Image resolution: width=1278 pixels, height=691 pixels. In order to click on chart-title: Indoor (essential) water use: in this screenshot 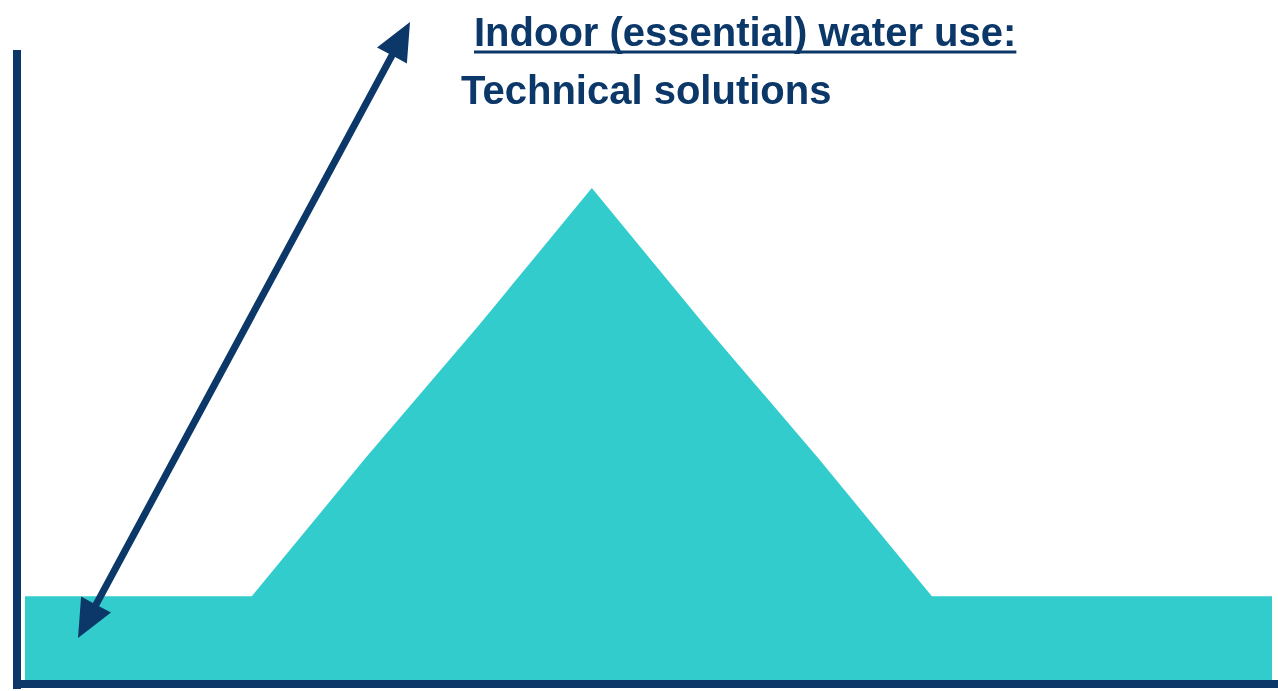, I will do `click(745, 32)`.